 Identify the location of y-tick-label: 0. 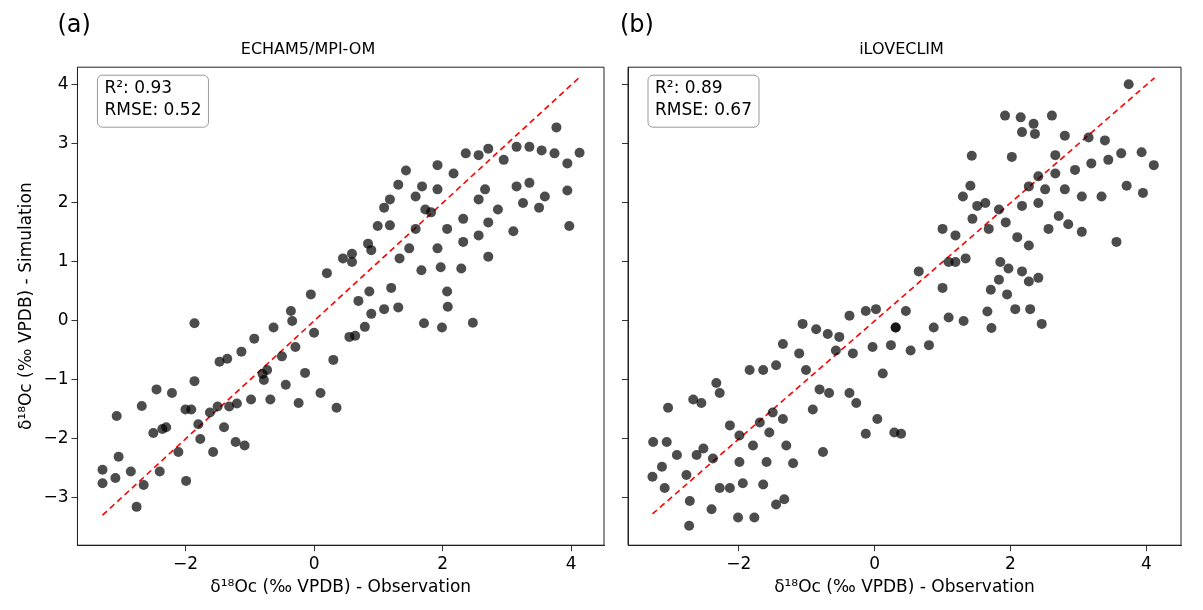
(63, 319).